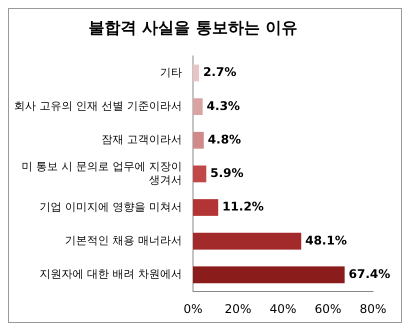  What do you see at coordinates (219, 72) in the screenshot?
I see `data-label: 2.7%` at bounding box center [219, 72].